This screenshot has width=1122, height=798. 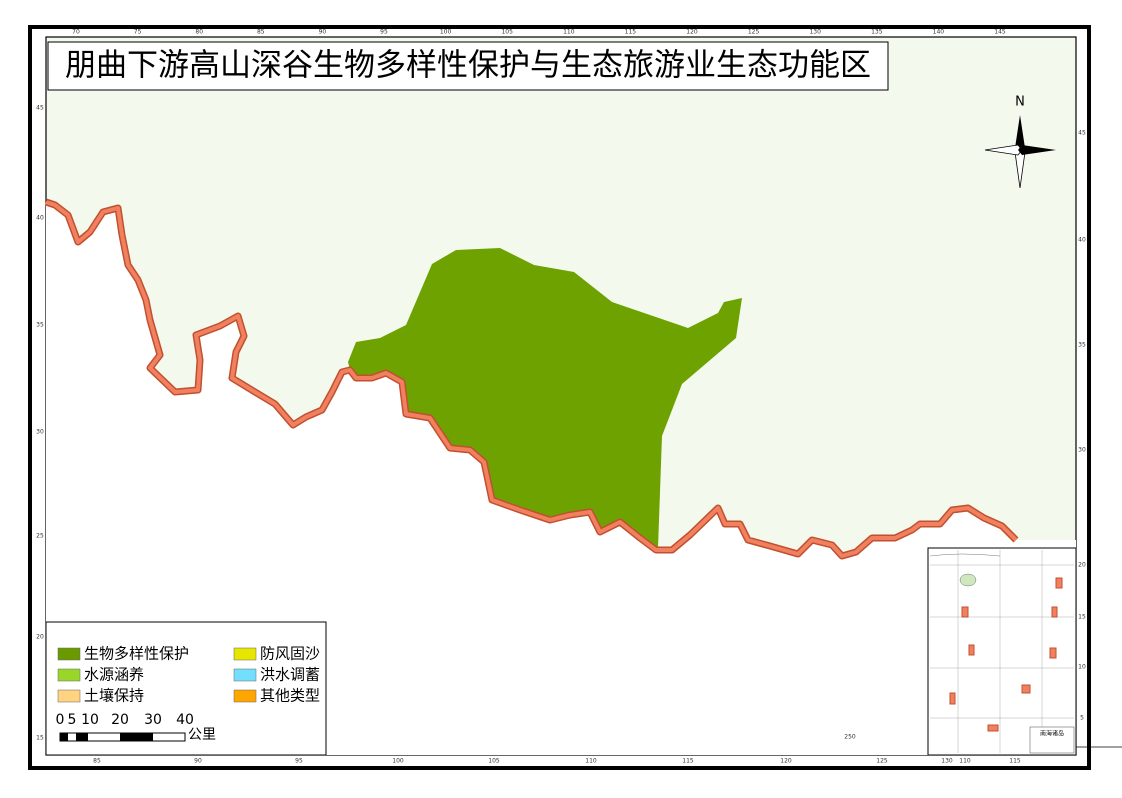 I want to click on grid-label: 5, so click(x=1082, y=718).